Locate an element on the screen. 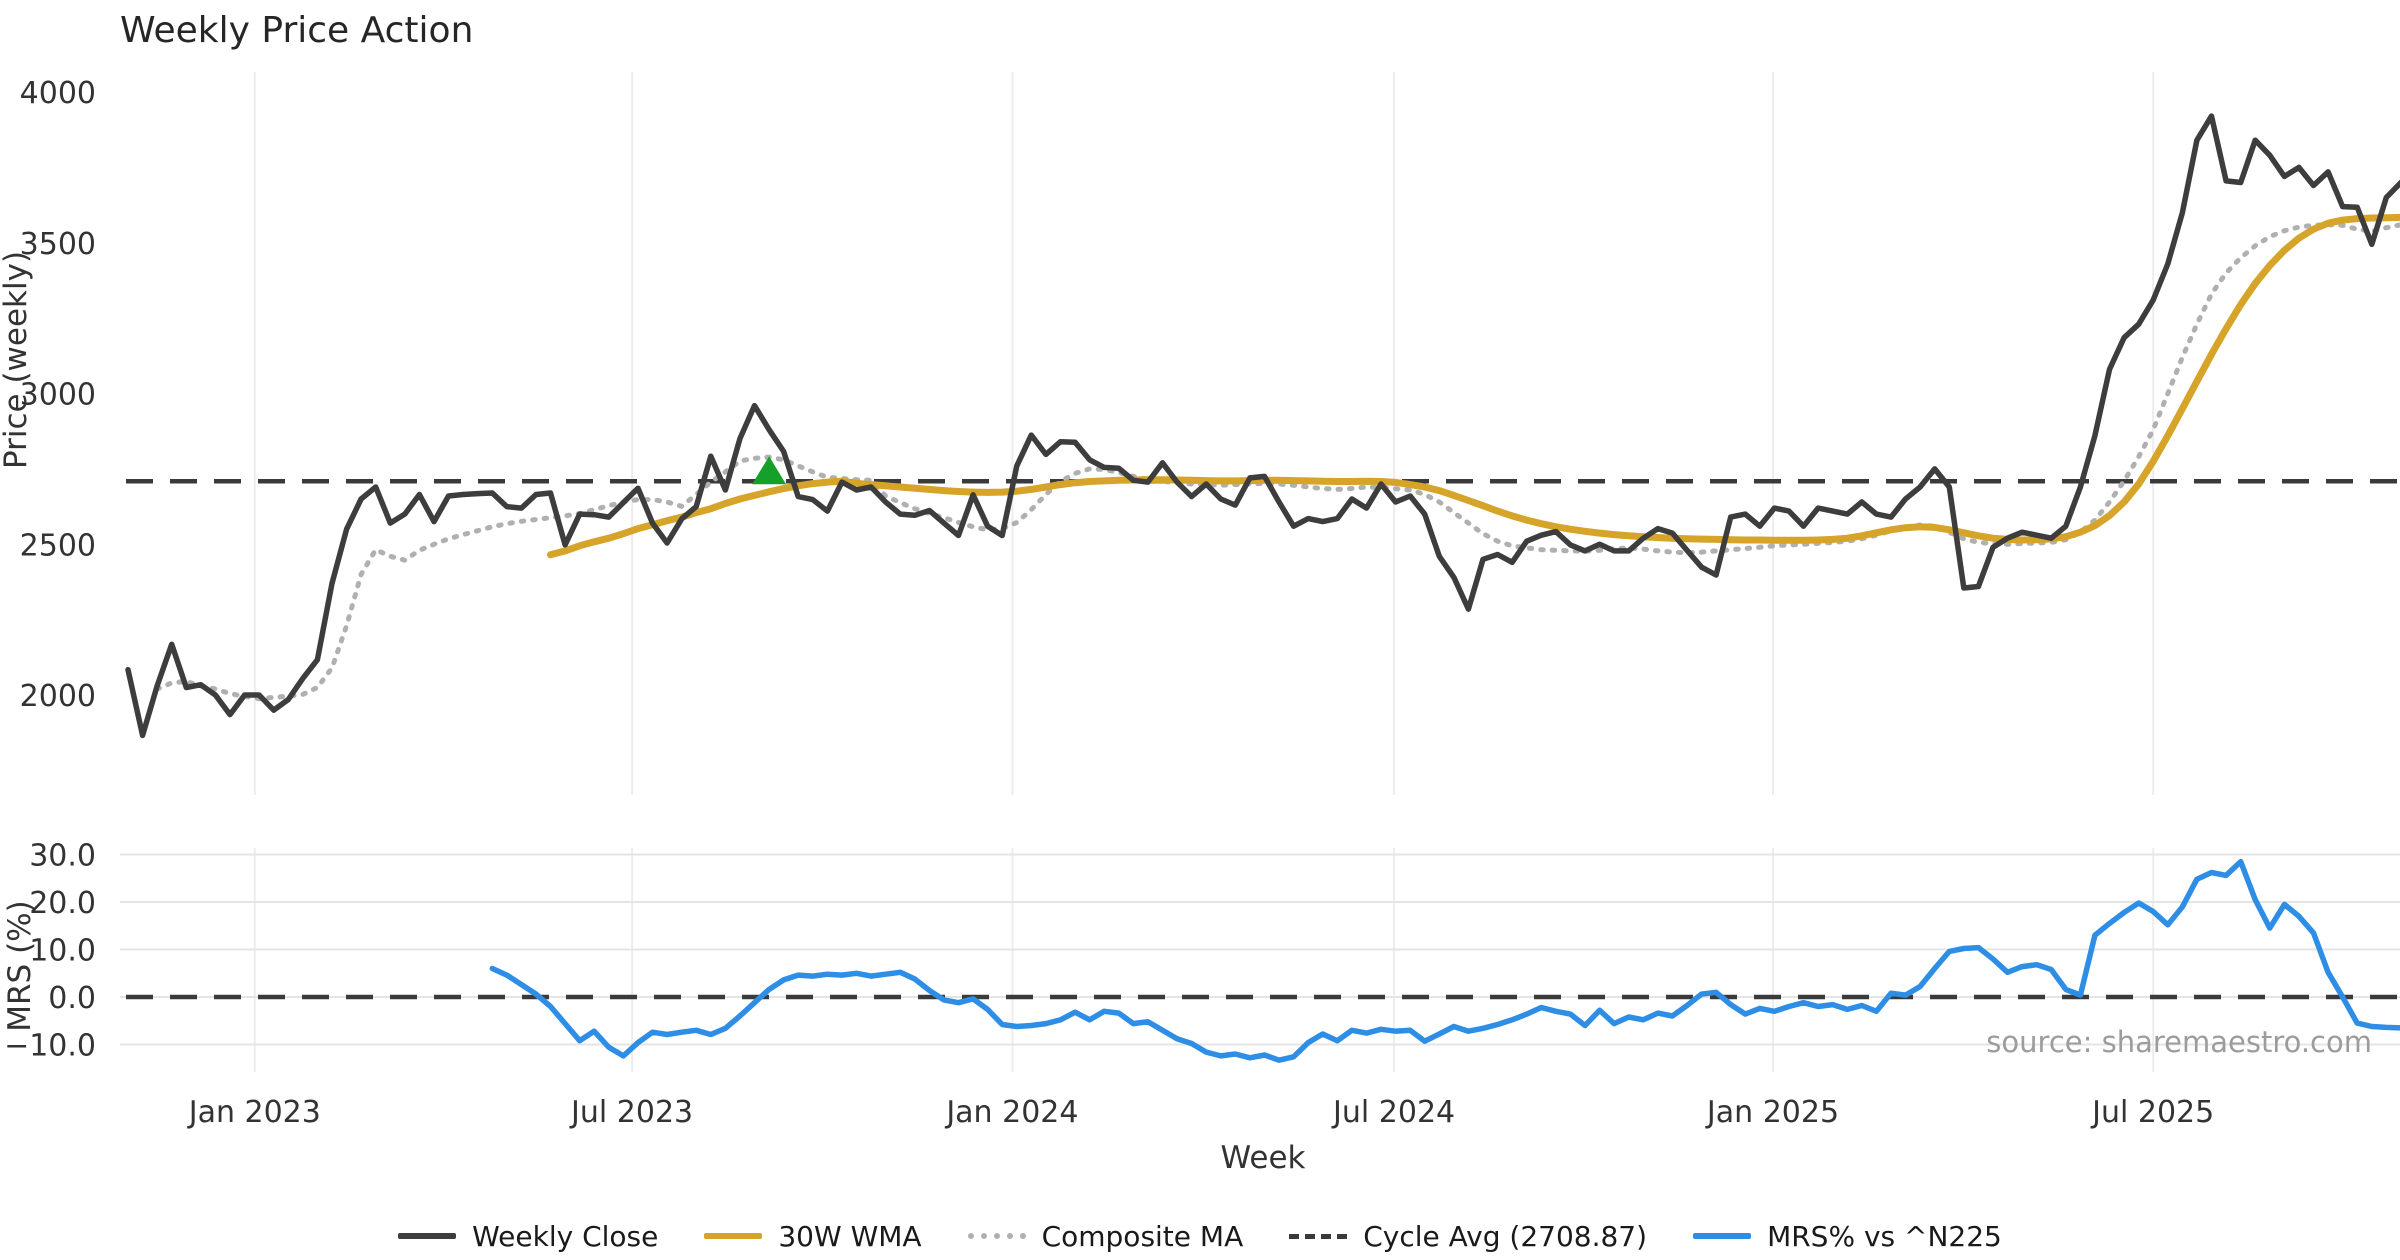 The width and height of the screenshot is (2400, 1260). legend-item-30w-wma: 30W WMA is located at coordinates (813, 1236).